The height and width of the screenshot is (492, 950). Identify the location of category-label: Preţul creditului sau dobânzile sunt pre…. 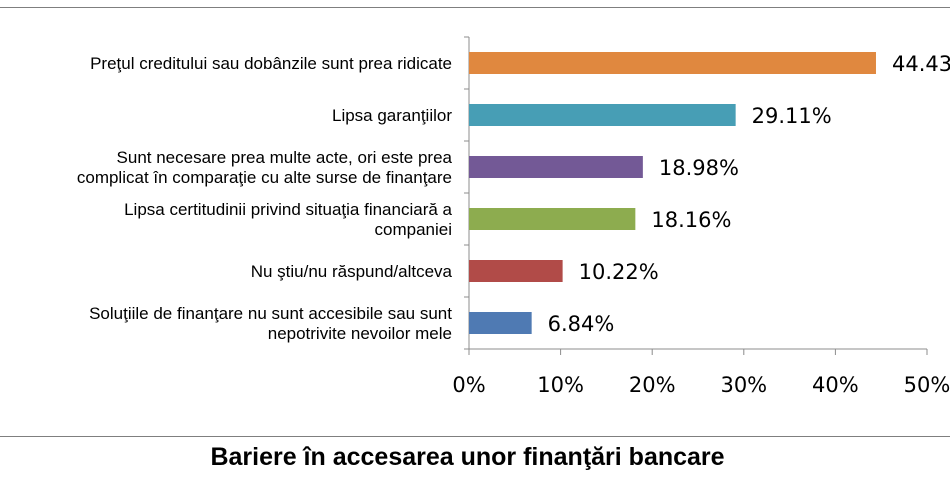
(271, 63).